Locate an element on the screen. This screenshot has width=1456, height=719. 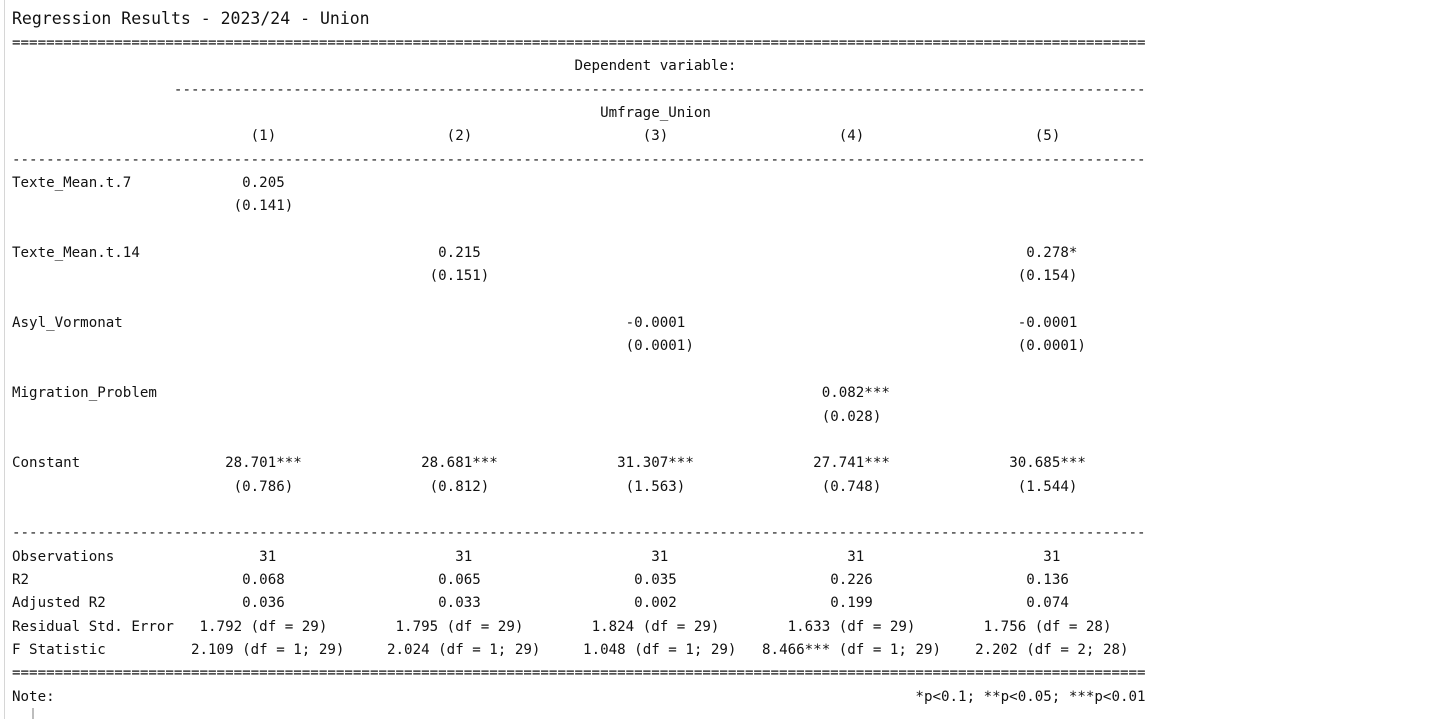
table-cell: 8.466*** (df = 1; 29) is located at coordinates (860, 649).